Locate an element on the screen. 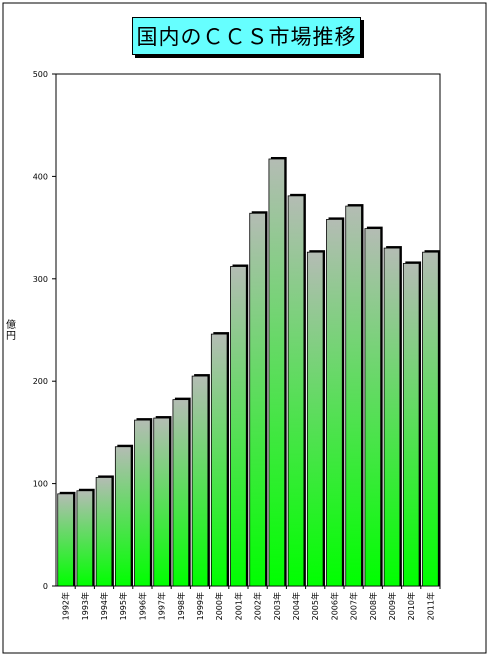 Image resolution: width=490 pixels, height=660 pixels. x-tick-label: 1995年 is located at coordinates (123, 606).